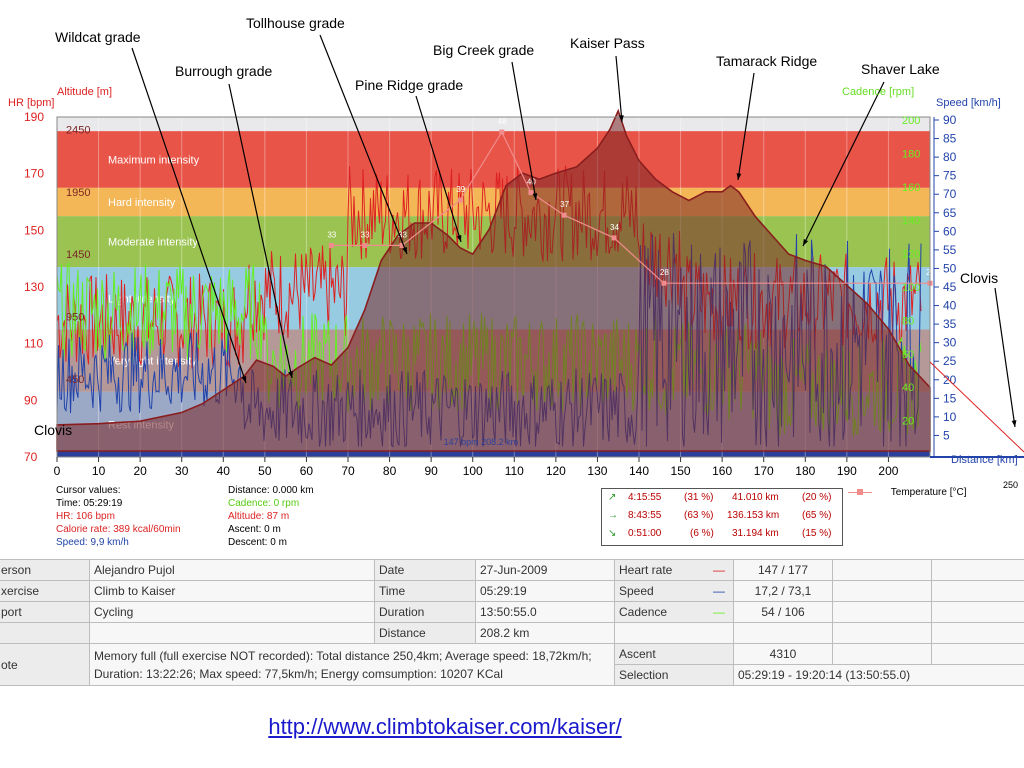 The width and height of the screenshot is (1024, 768). What do you see at coordinates (946, 435) in the screenshot?
I see `speed-tick-label: 5` at bounding box center [946, 435].